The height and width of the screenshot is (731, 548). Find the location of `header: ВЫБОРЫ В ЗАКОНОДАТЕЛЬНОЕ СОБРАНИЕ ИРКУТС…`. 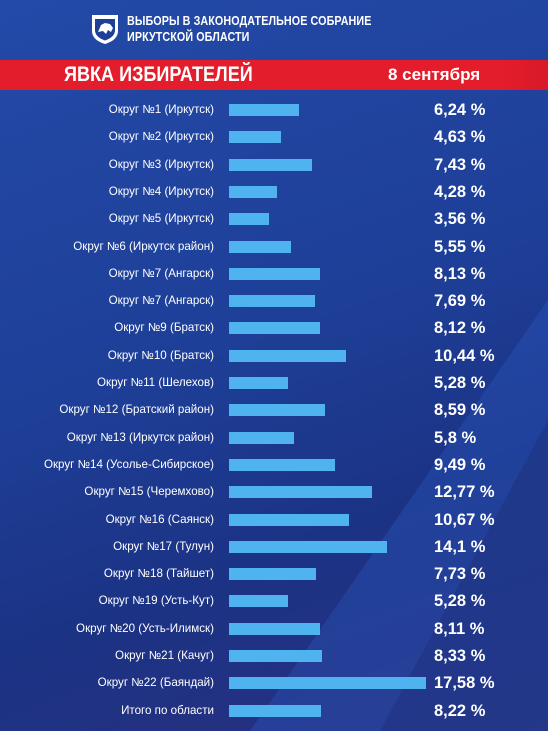

header: ВЫБОРЫ В ЗАКОНОДАТЕЛЬНОЕ СОБРАНИЕ ИРКУТС… is located at coordinates (274, 29).